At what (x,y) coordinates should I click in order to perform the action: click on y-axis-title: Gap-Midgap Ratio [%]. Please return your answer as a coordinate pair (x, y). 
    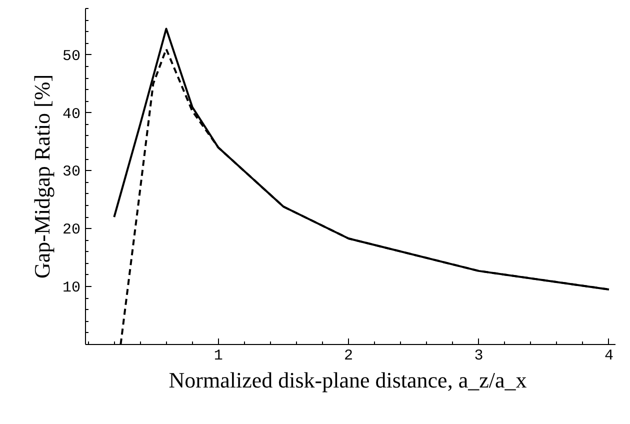
    Looking at the image, I should click on (41, 176).